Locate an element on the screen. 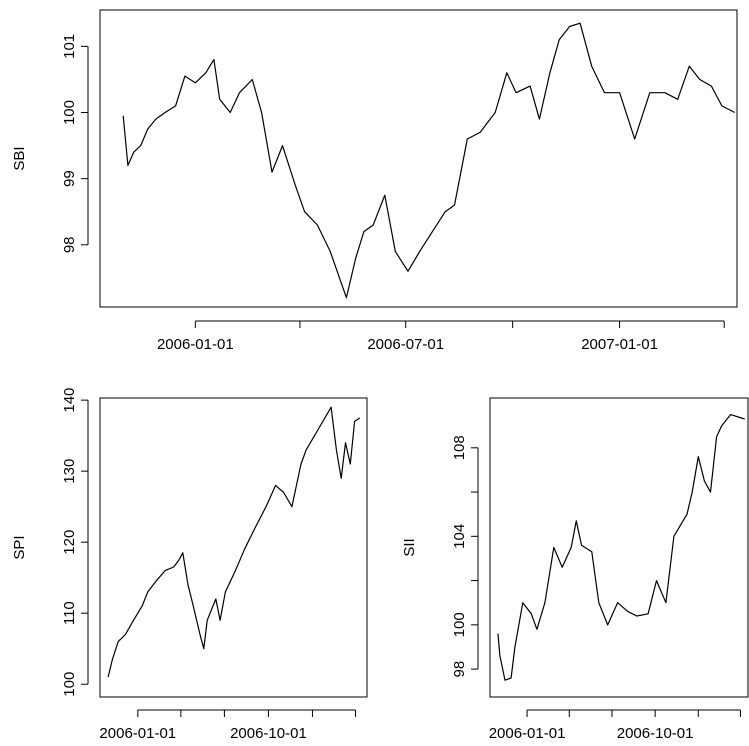  y-axis-title: SBI is located at coordinates (19, 158).